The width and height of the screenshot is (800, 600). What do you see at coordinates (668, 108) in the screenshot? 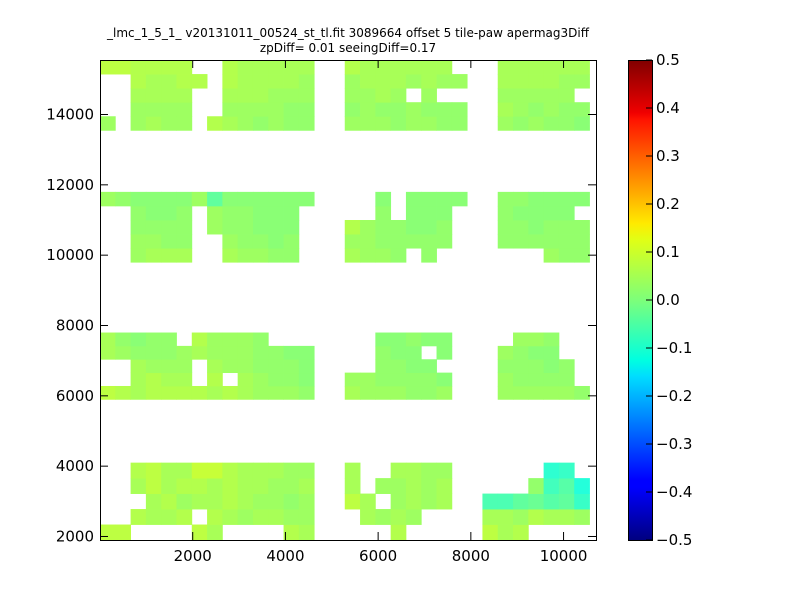
I see `colorbar-tick-label: 0.4` at bounding box center [668, 108].